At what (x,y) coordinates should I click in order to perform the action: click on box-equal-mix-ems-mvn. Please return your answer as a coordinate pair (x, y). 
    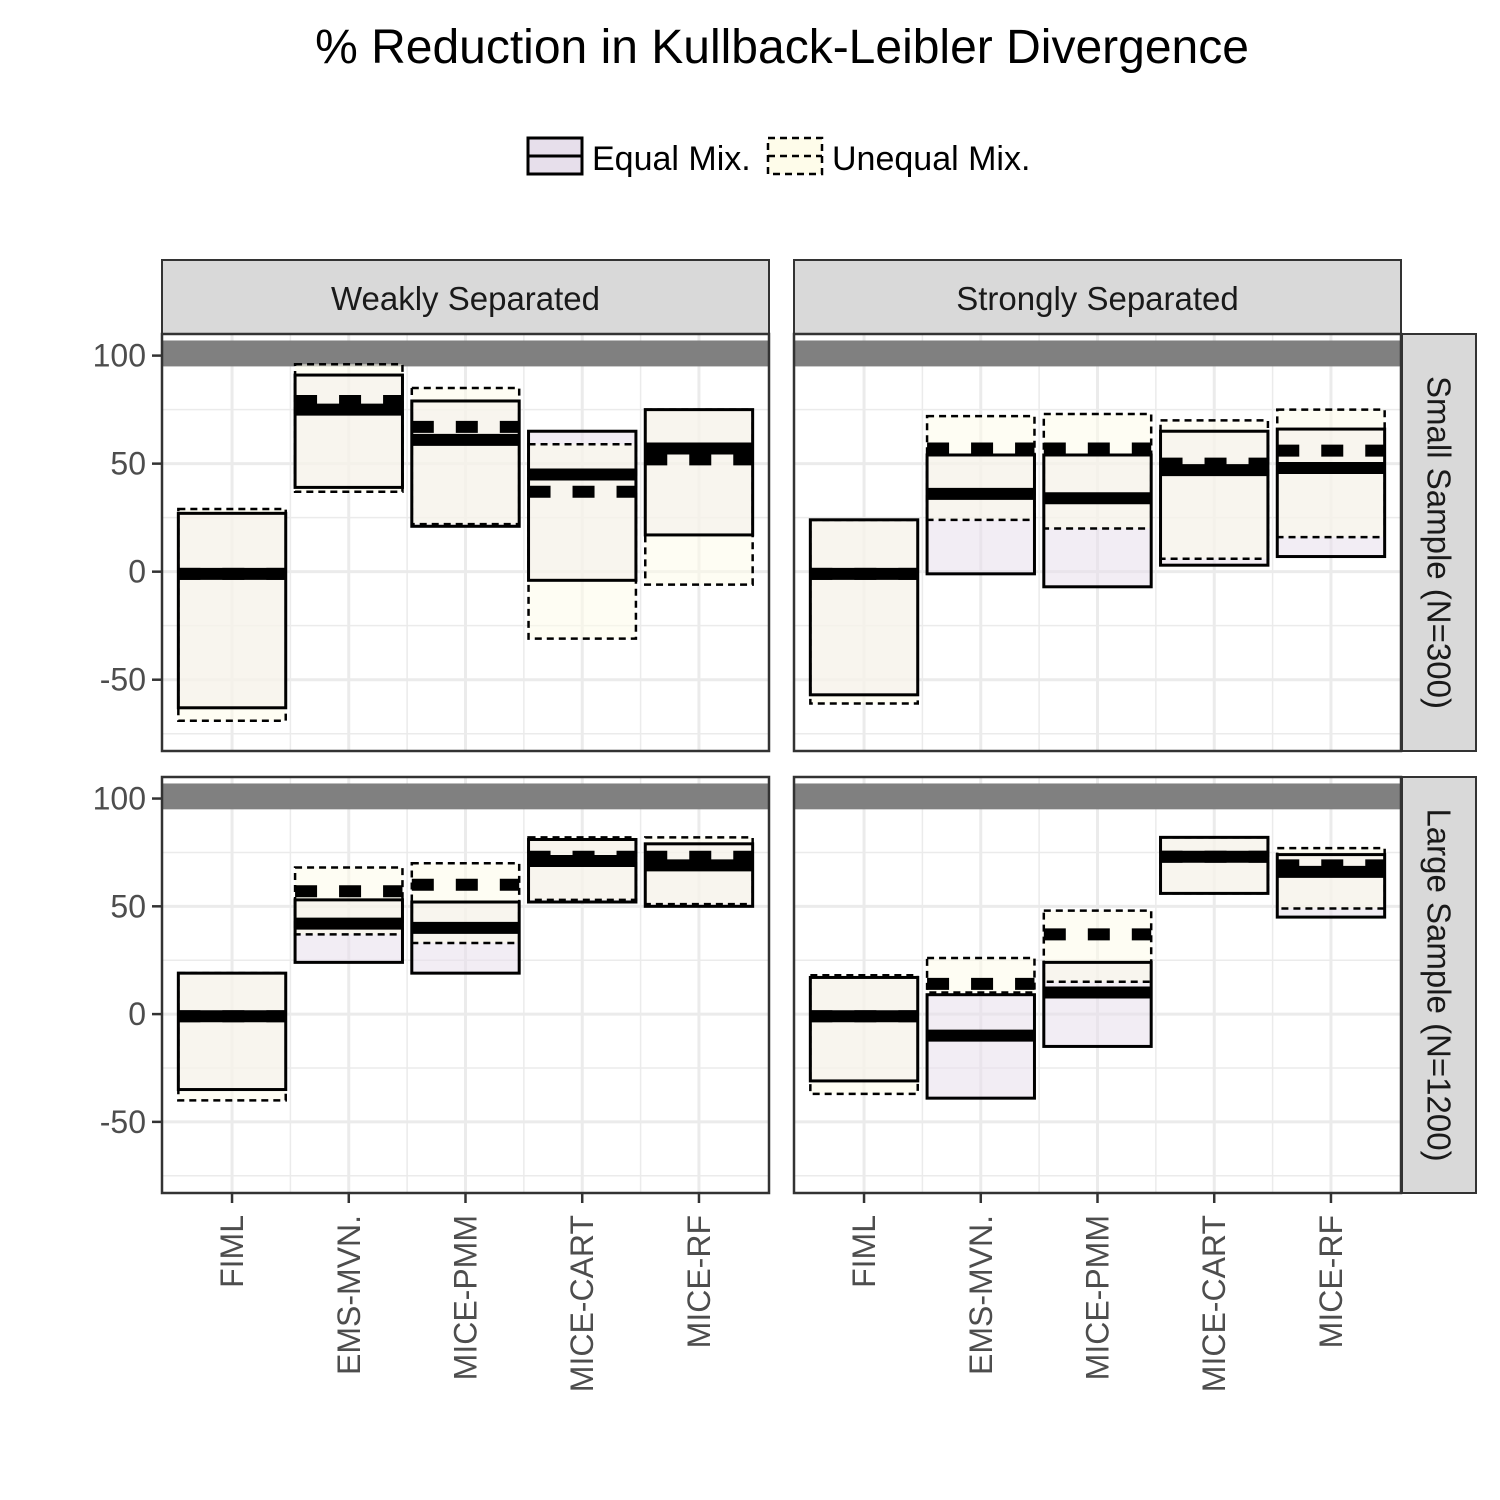
    Looking at the image, I should click on (980, 1046).